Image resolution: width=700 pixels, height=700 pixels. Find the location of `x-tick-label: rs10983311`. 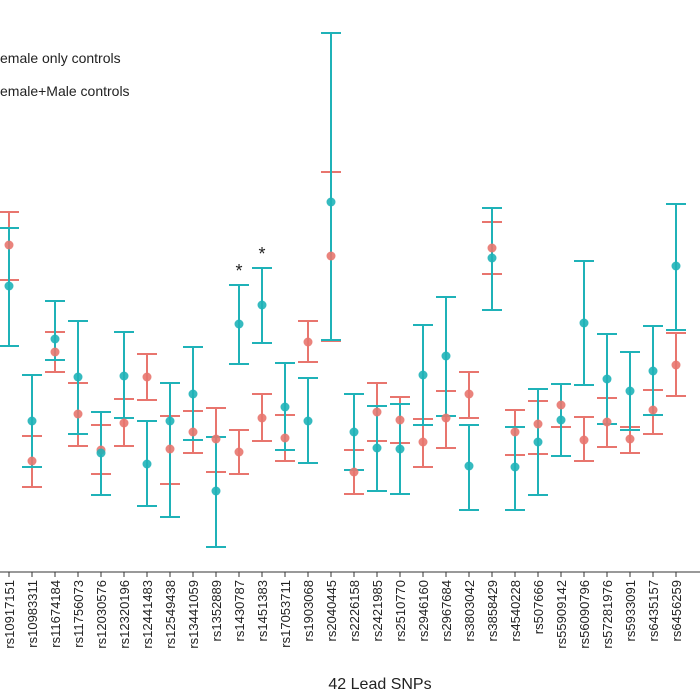

x-tick-label: rs10983311 is located at coordinates (32, 614).